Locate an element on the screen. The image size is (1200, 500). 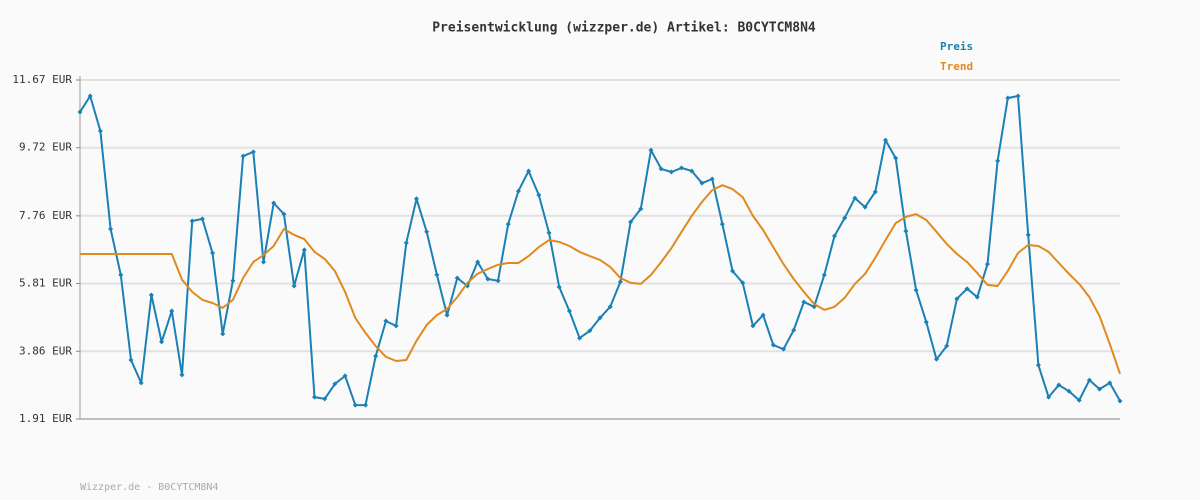
y-tick-label: 3.86 EUR is located at coordinates (45, 350).